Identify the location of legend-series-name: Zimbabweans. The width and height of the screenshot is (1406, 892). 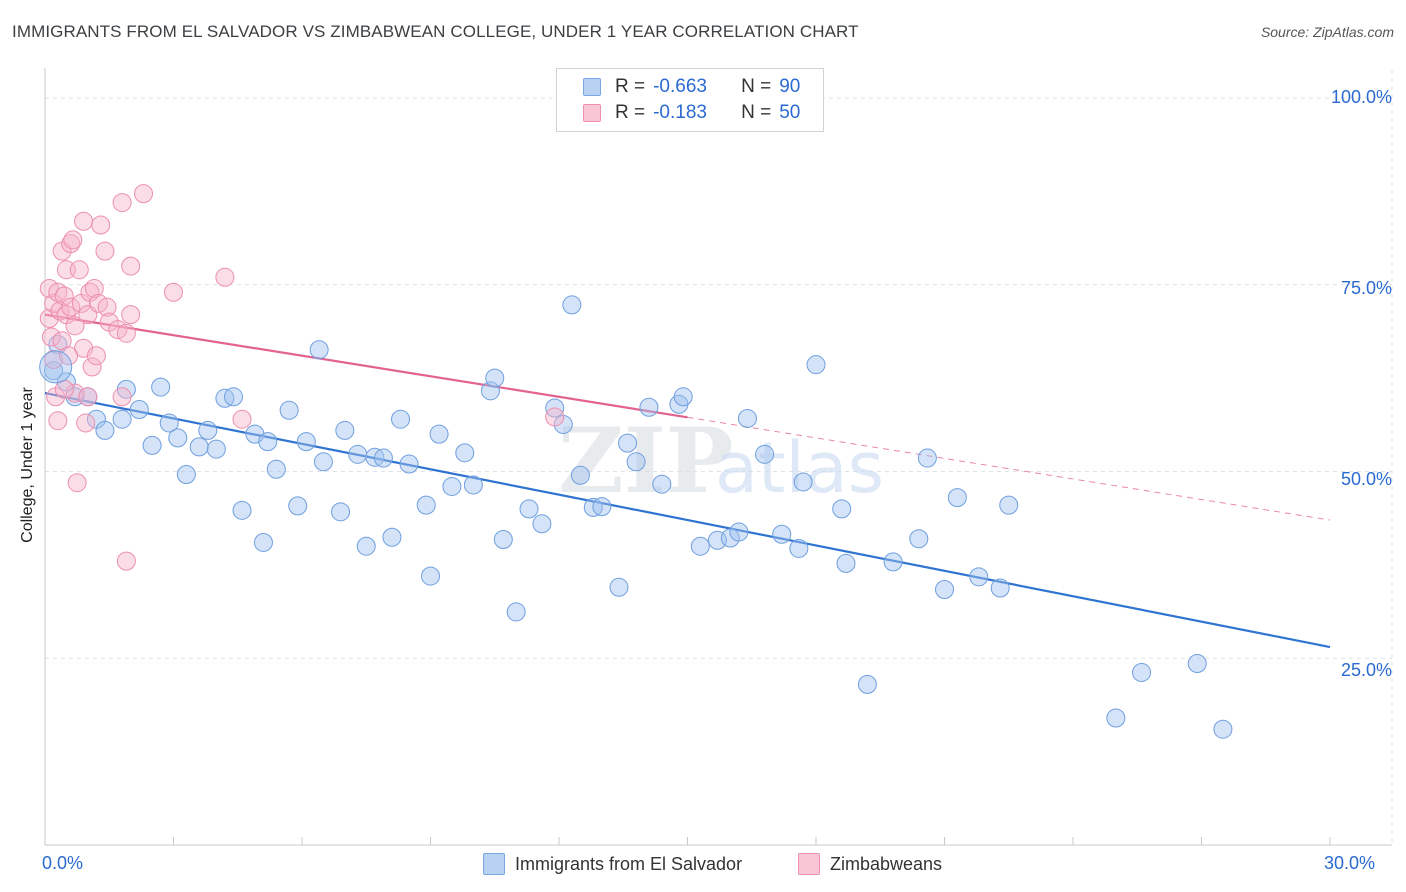
(886, 863).